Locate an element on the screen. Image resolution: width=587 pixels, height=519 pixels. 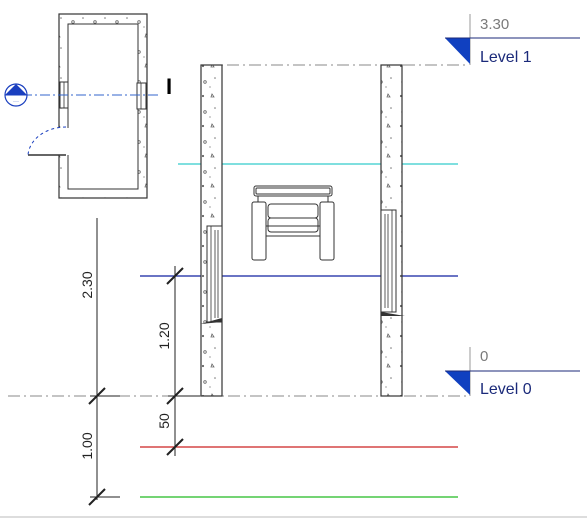
dimension-lower-label: 1.00 is located at coordinates (87, 445).